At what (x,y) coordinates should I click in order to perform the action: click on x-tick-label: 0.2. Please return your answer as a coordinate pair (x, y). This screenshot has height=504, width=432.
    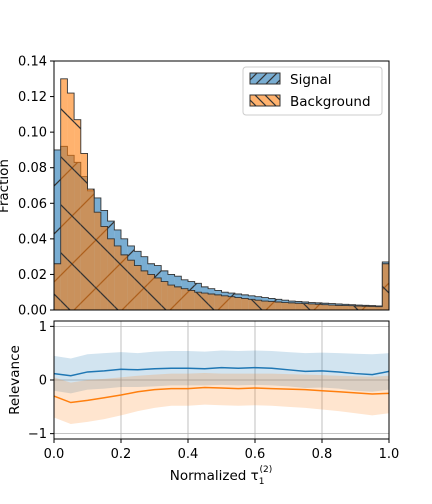
    Looking at the image, I should click on (121, 454).